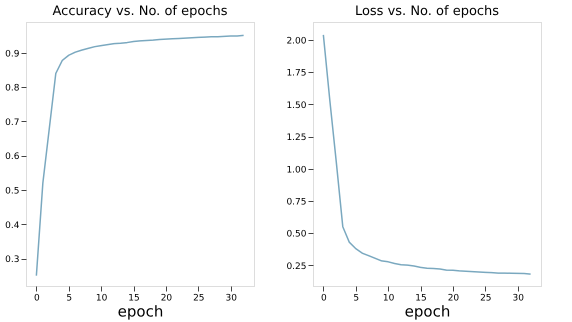  What do you see at coordinates (12, 123) in the screenshot?
I see `y-tick-label: 0.7` at bounding box center [12, 123].